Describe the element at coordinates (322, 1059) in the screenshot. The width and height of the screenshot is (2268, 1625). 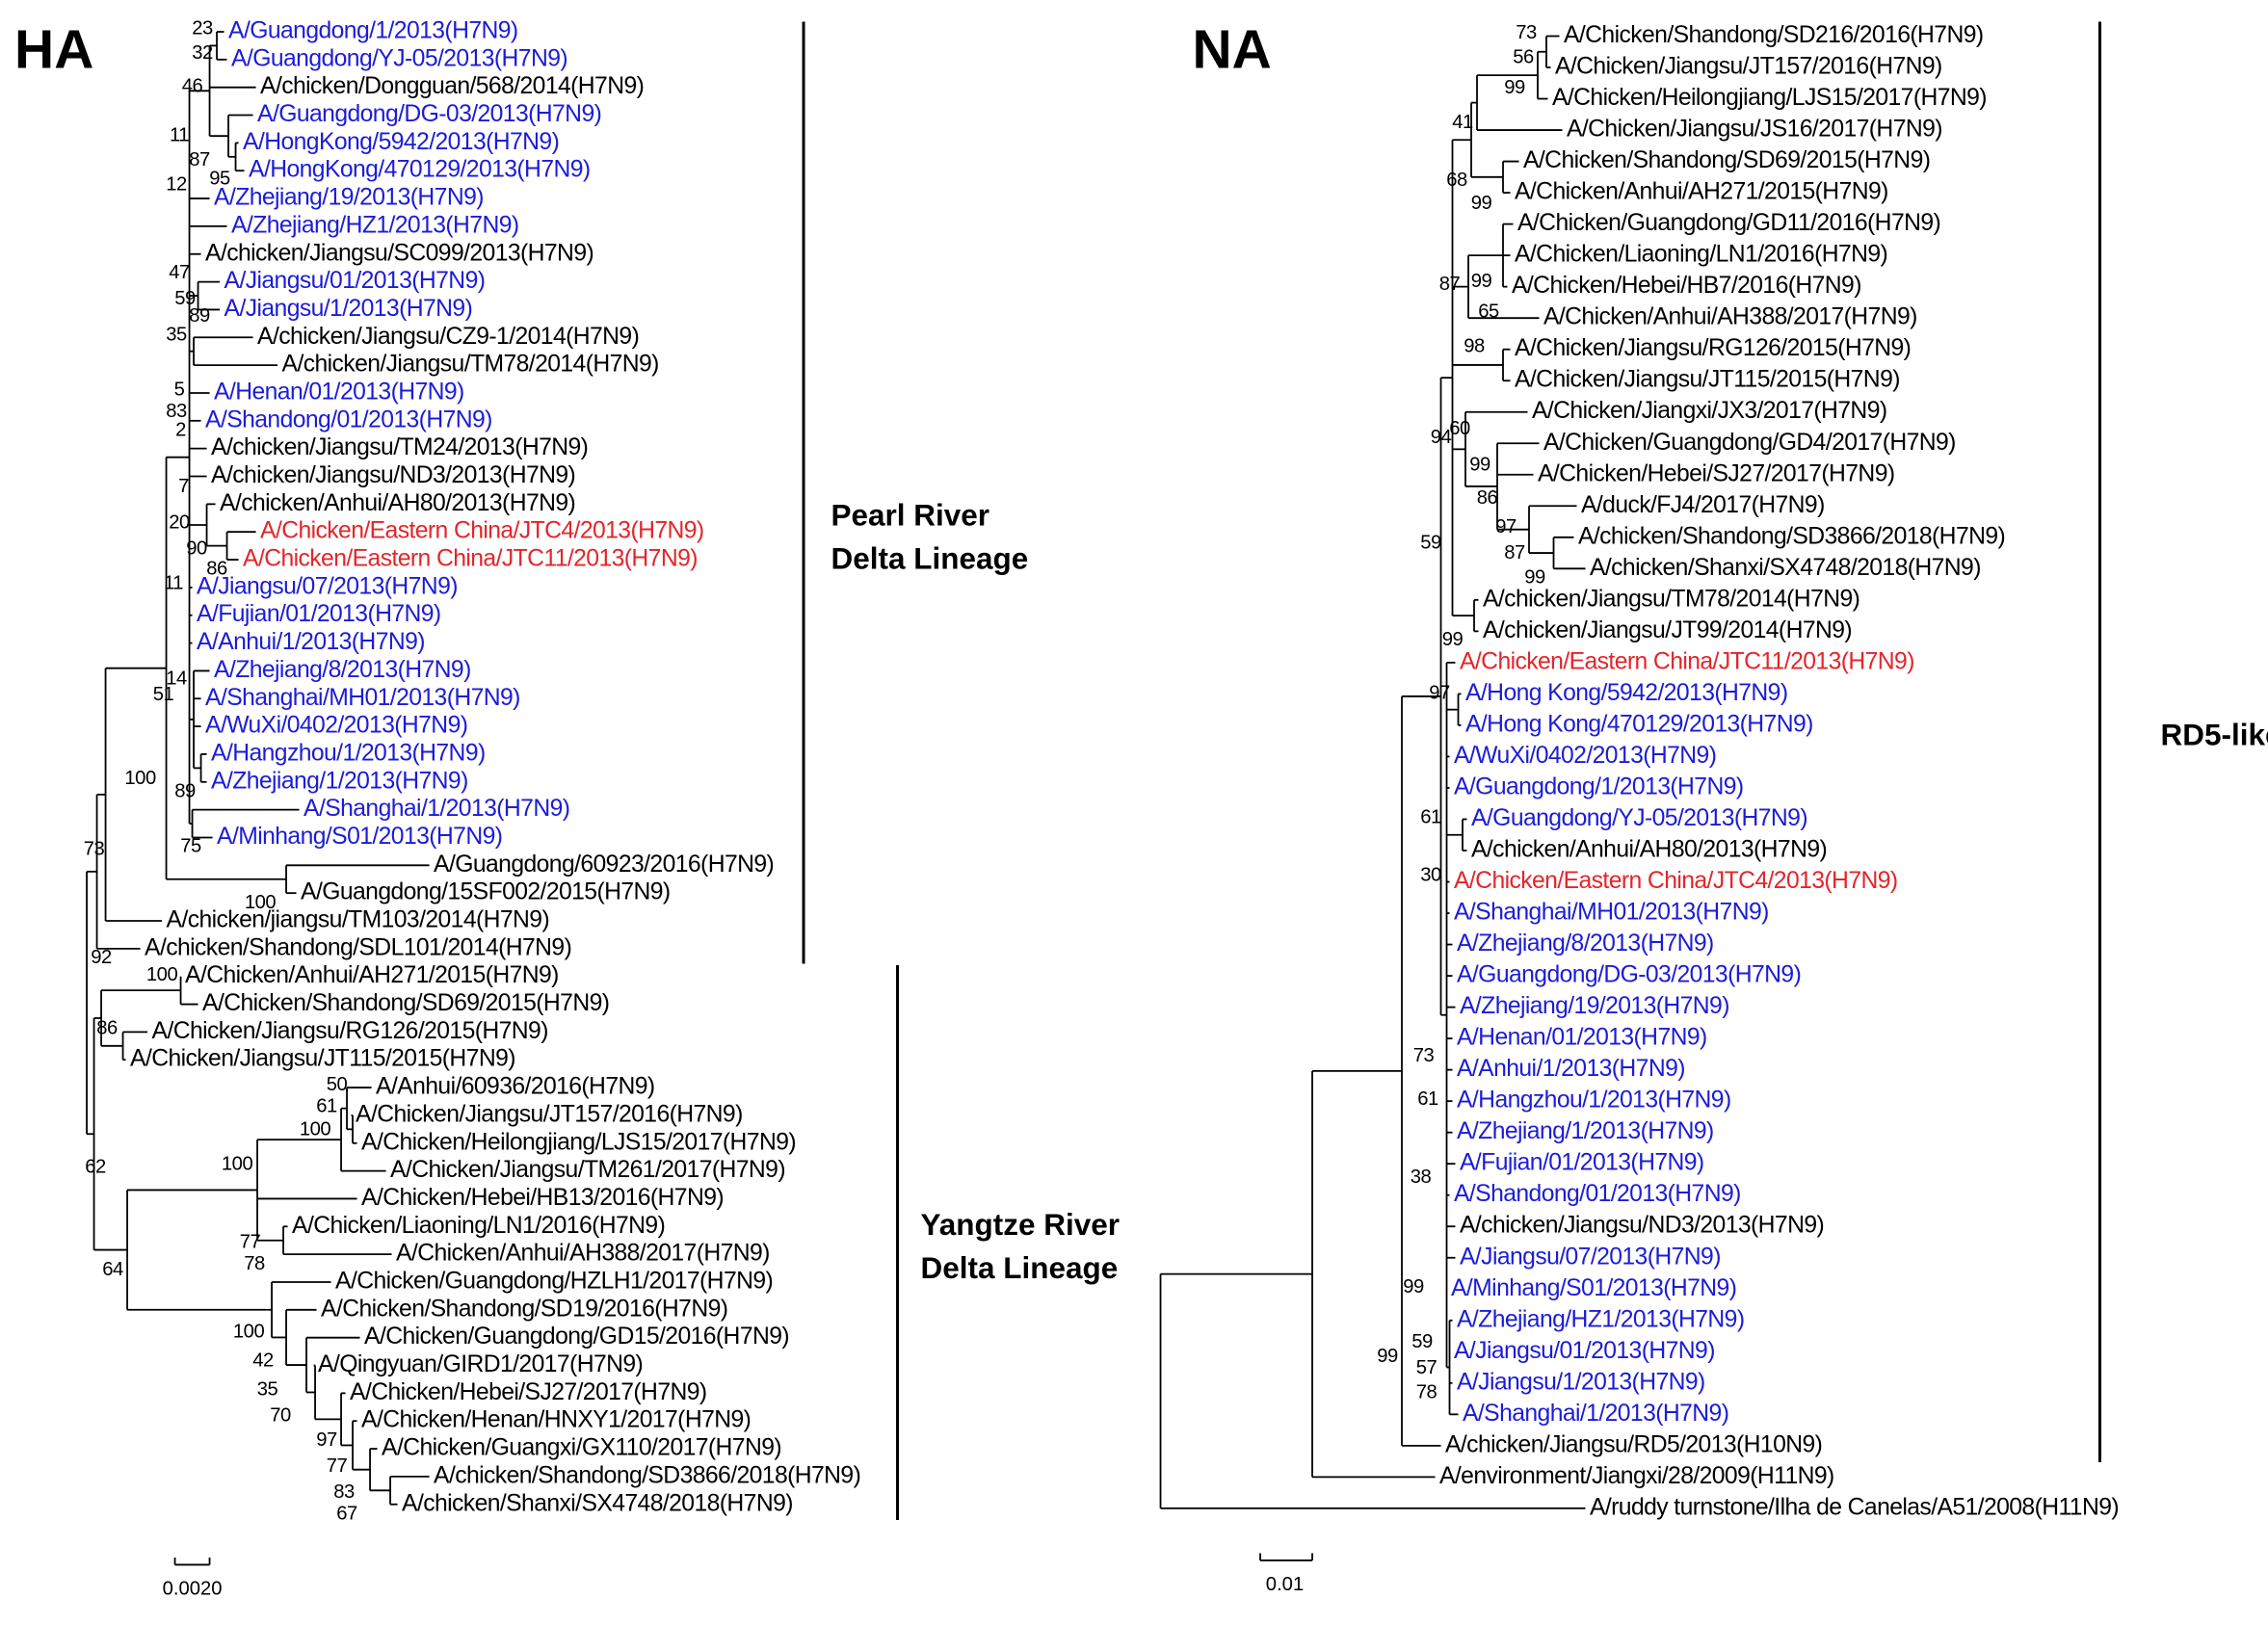
I see `leaf-label: A/Chicken/Jiangsu/JT115/2015(H7N9)` at that location.